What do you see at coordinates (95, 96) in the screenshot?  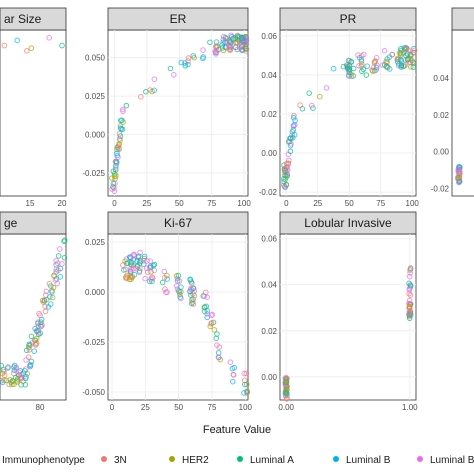 I see `er-ytick-label: 0.025` at bounding box center [95, 96].